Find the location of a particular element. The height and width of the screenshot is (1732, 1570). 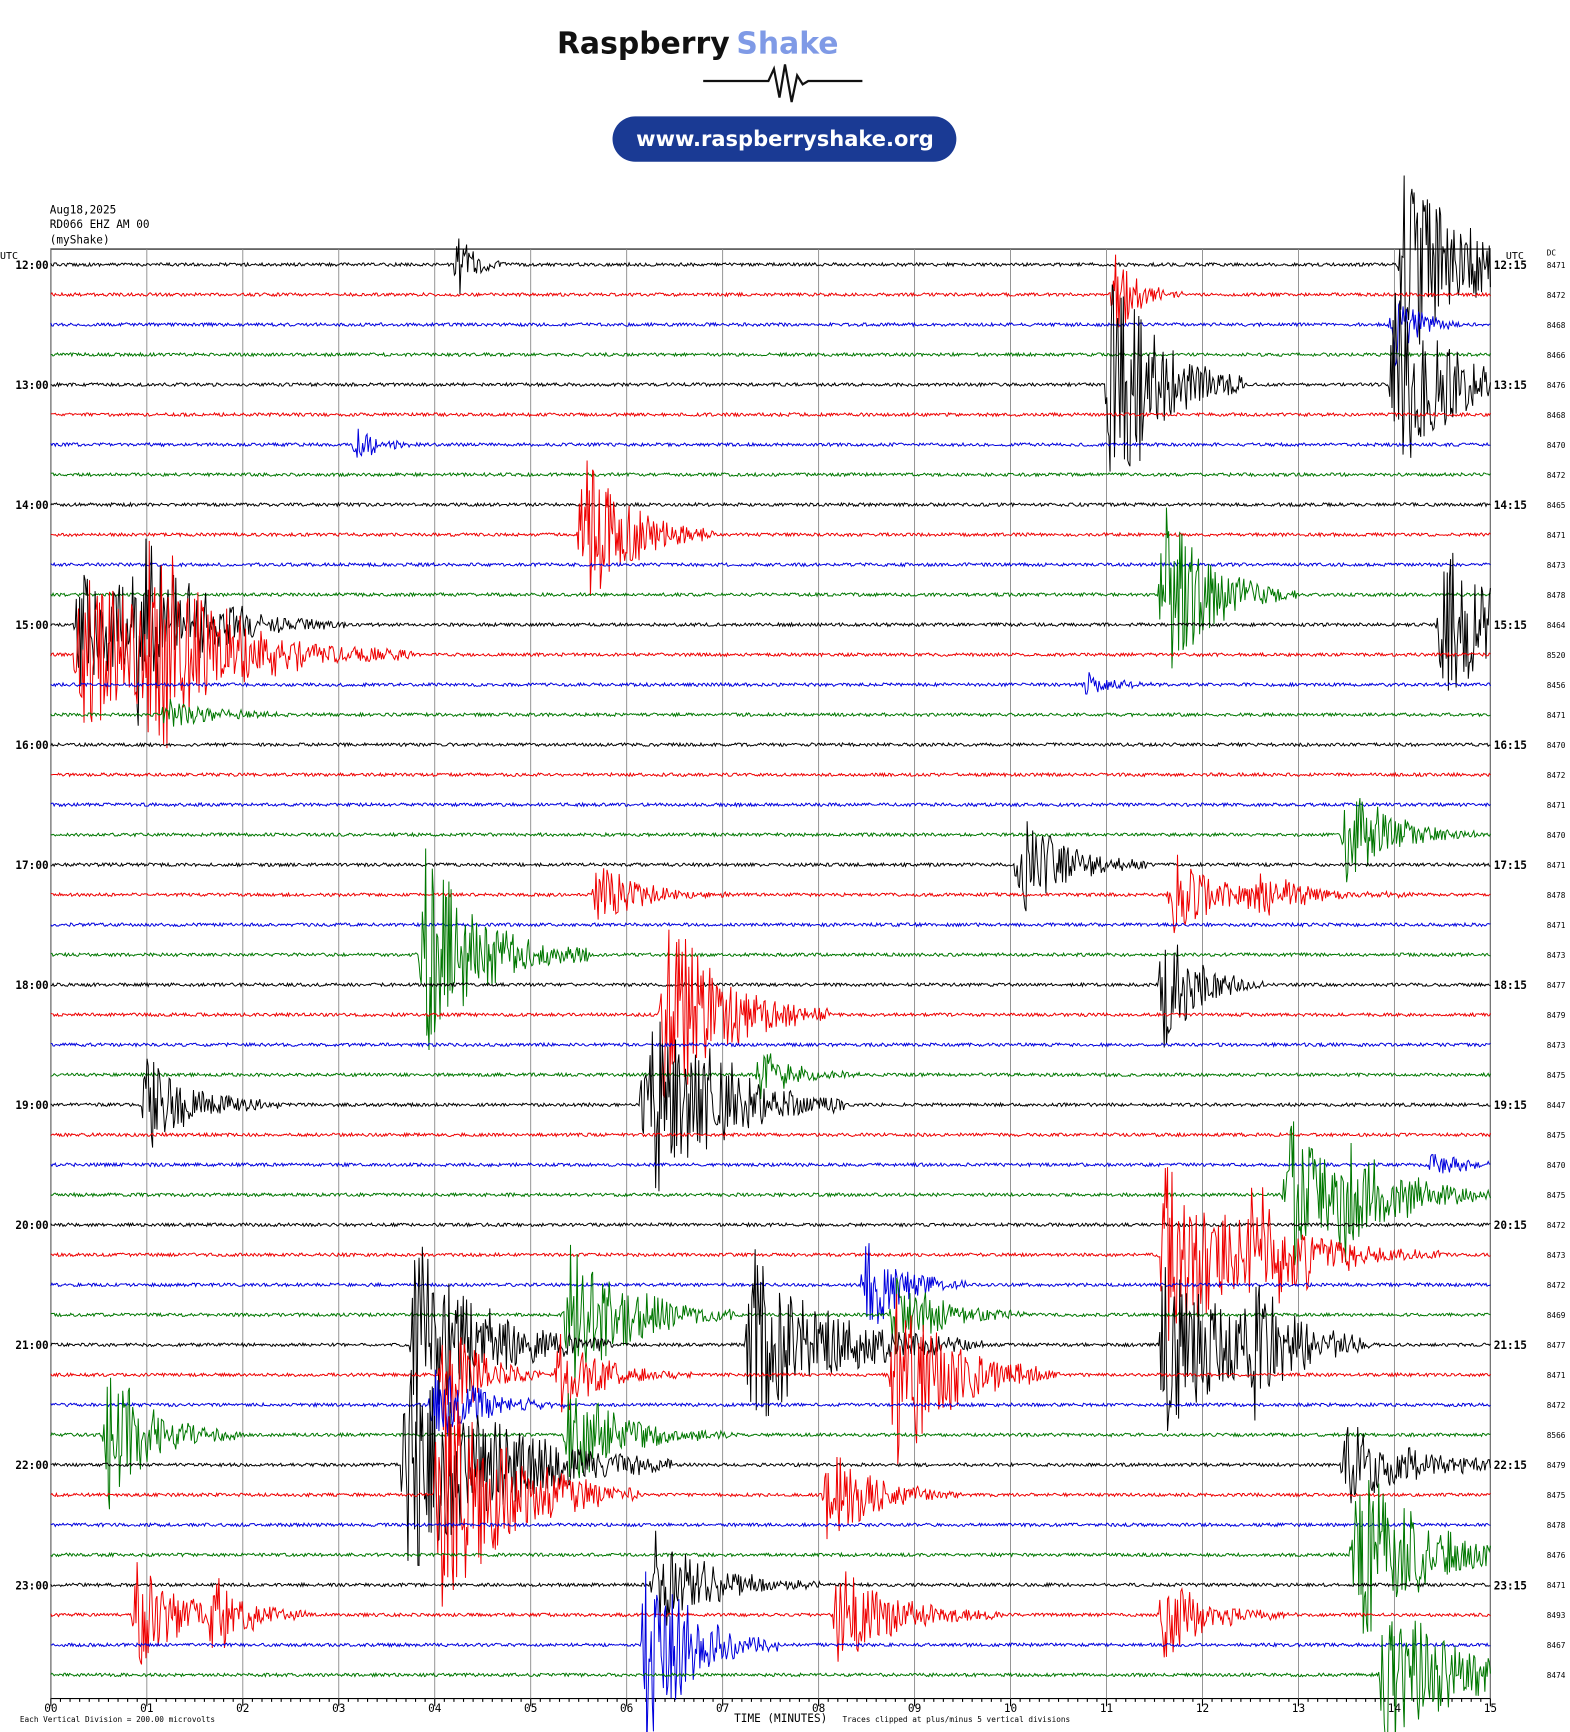

x-tick-label: 12 is located at coordinates (1202, 1708).